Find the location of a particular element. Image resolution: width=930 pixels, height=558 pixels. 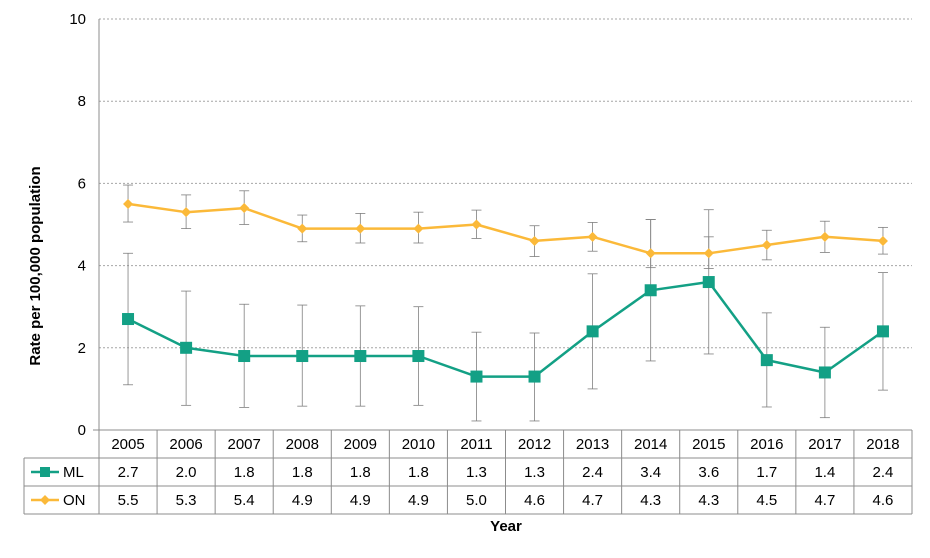

table-cell-ml: 2.7 is located at coordinates (128, 472).